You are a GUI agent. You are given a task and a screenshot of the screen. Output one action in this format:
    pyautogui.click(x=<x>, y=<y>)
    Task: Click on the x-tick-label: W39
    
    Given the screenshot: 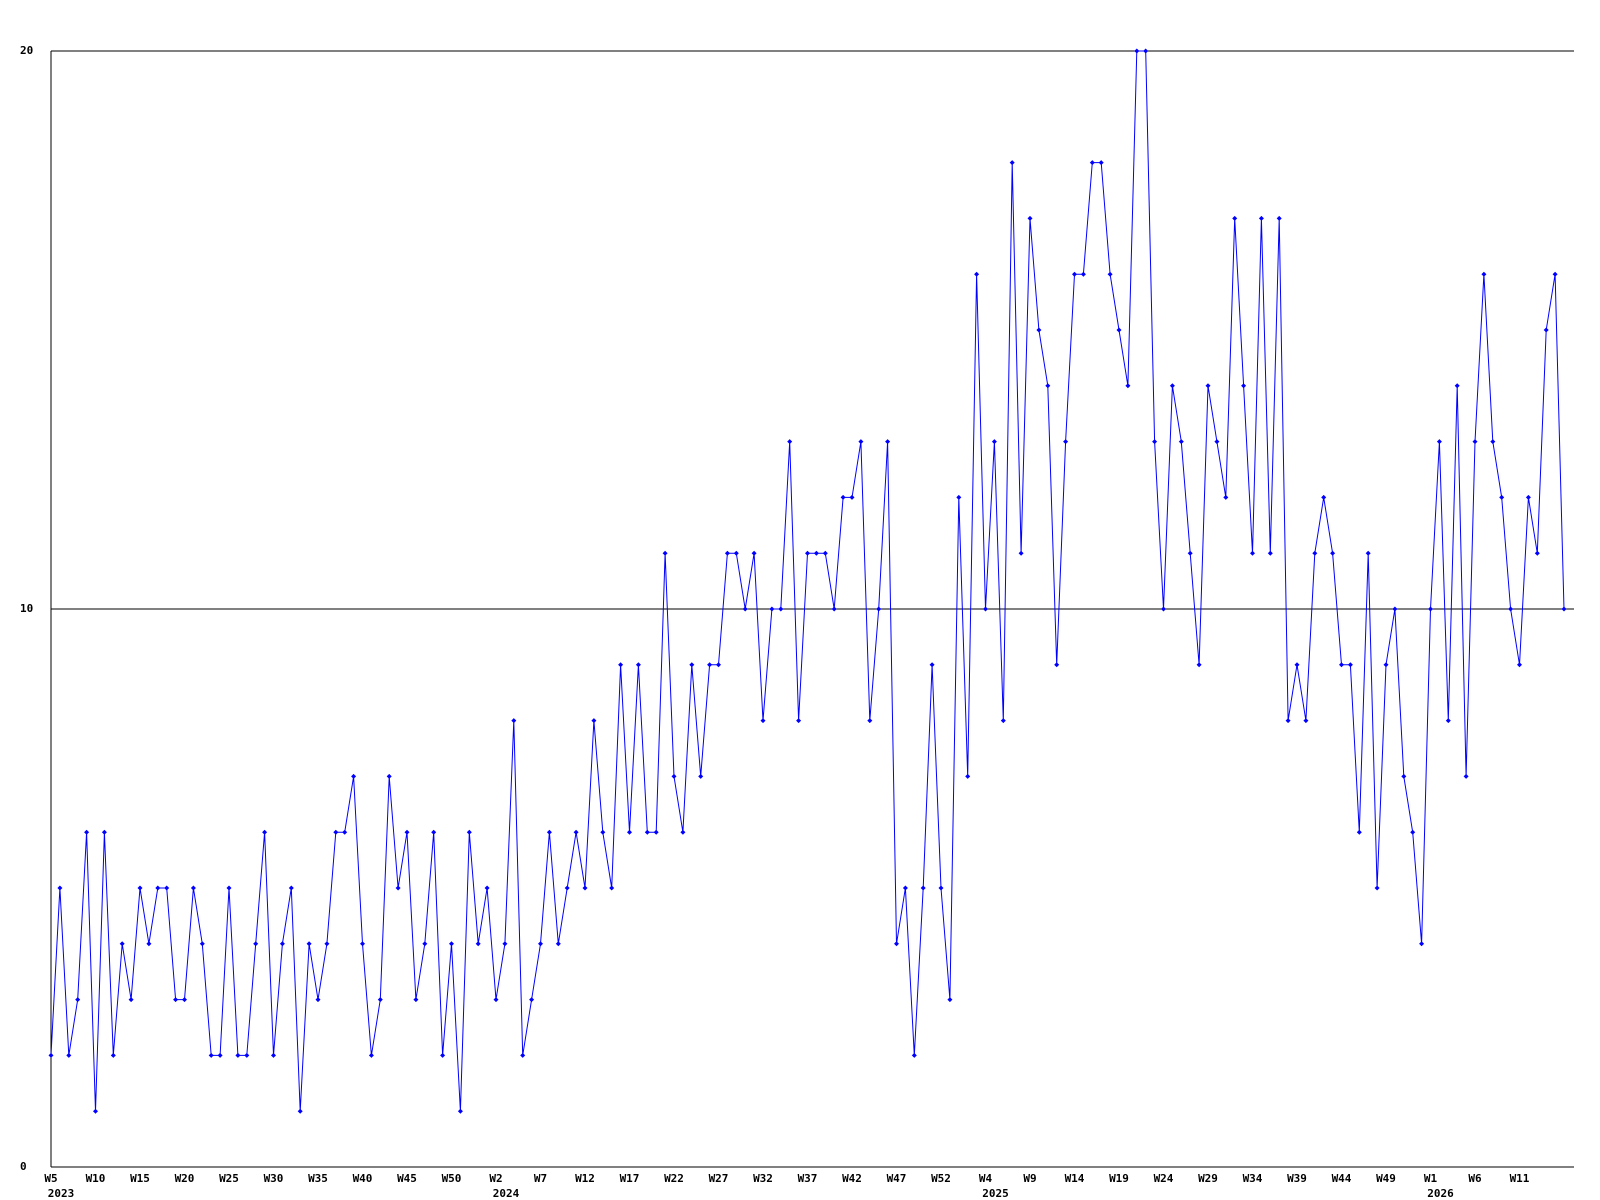 What is the action you would take?
    pyautogui.click(x=1297, y=1178)
    